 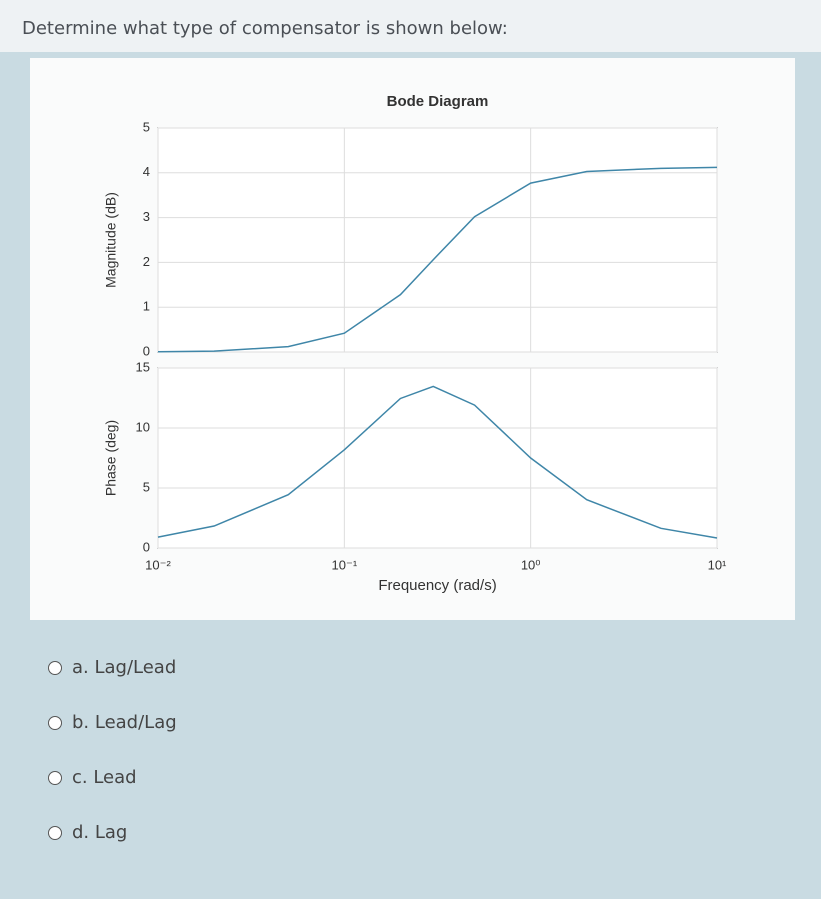 I want to click on y-tick-label: 1, so click(x=146, y=306).